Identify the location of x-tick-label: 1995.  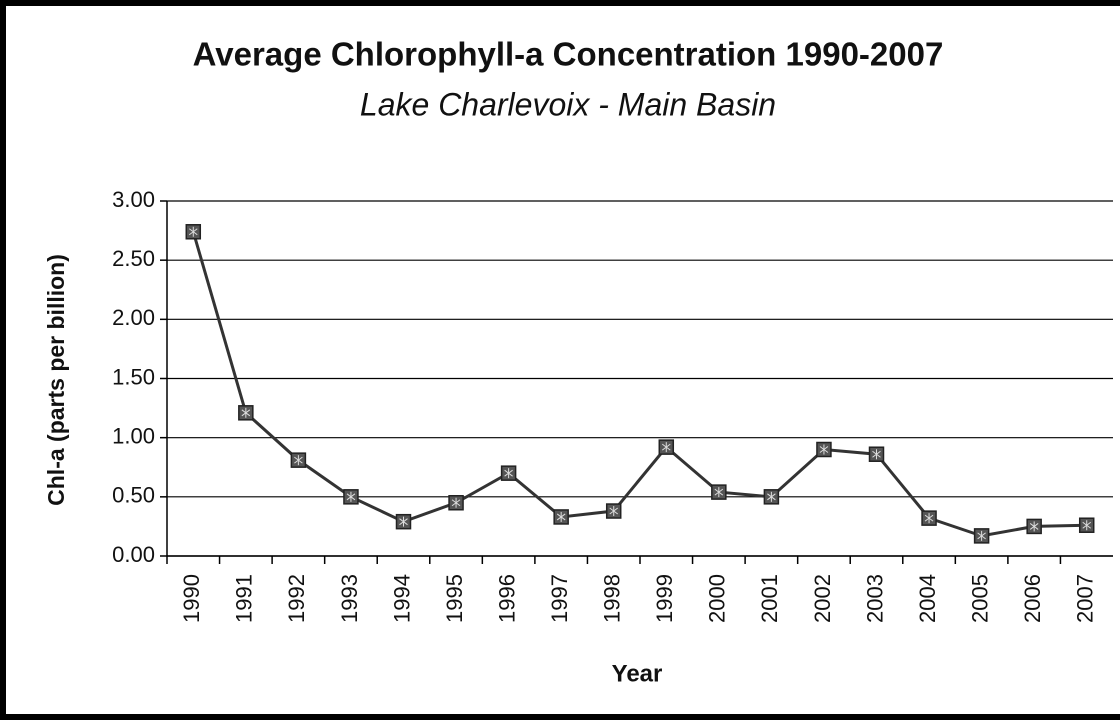
(454, 598).